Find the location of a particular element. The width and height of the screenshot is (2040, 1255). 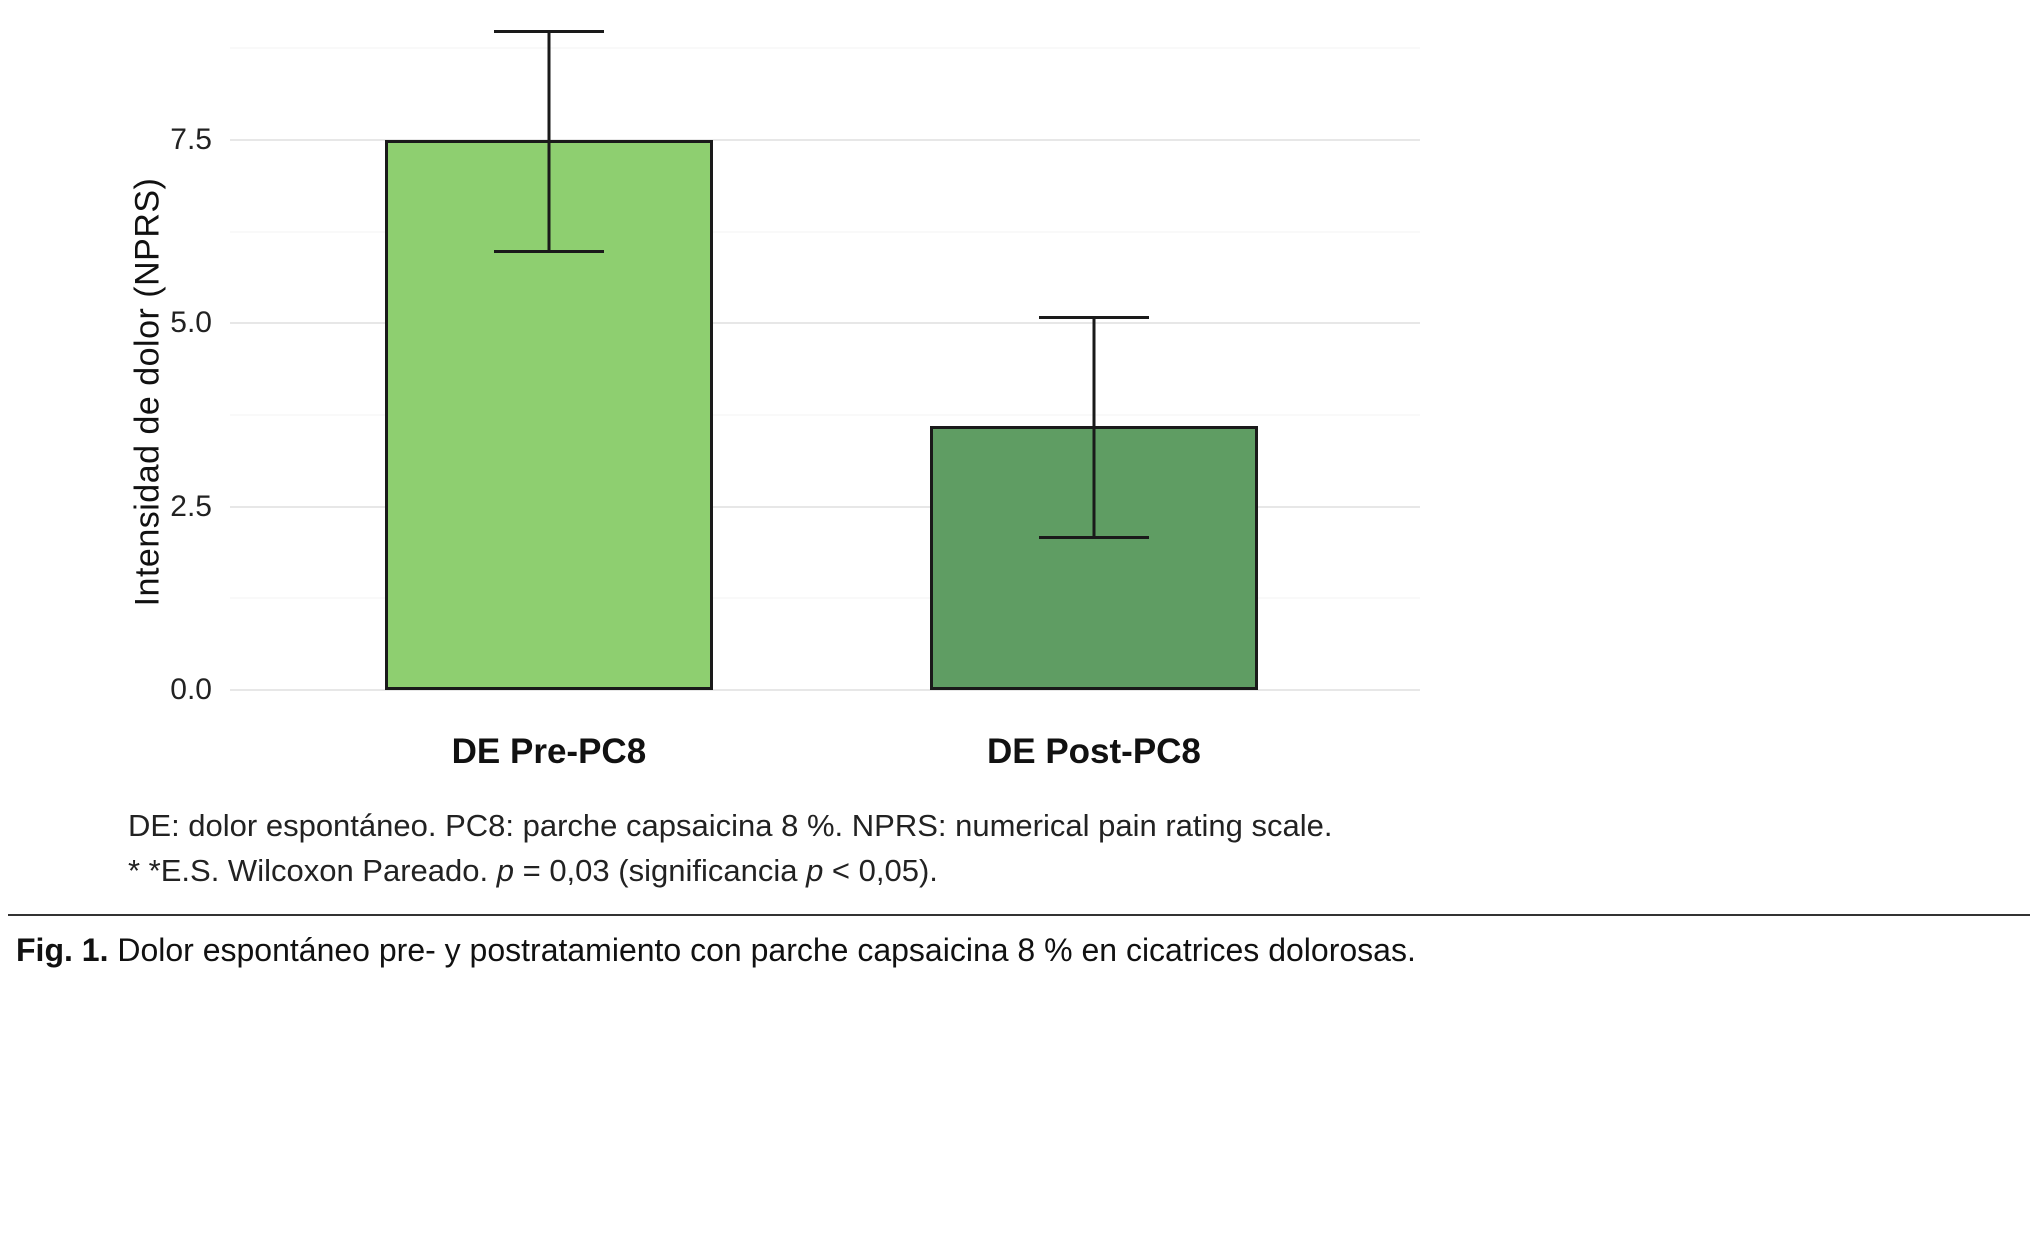

y-tick-label: 2.5 is located at coordinates (191, 506).